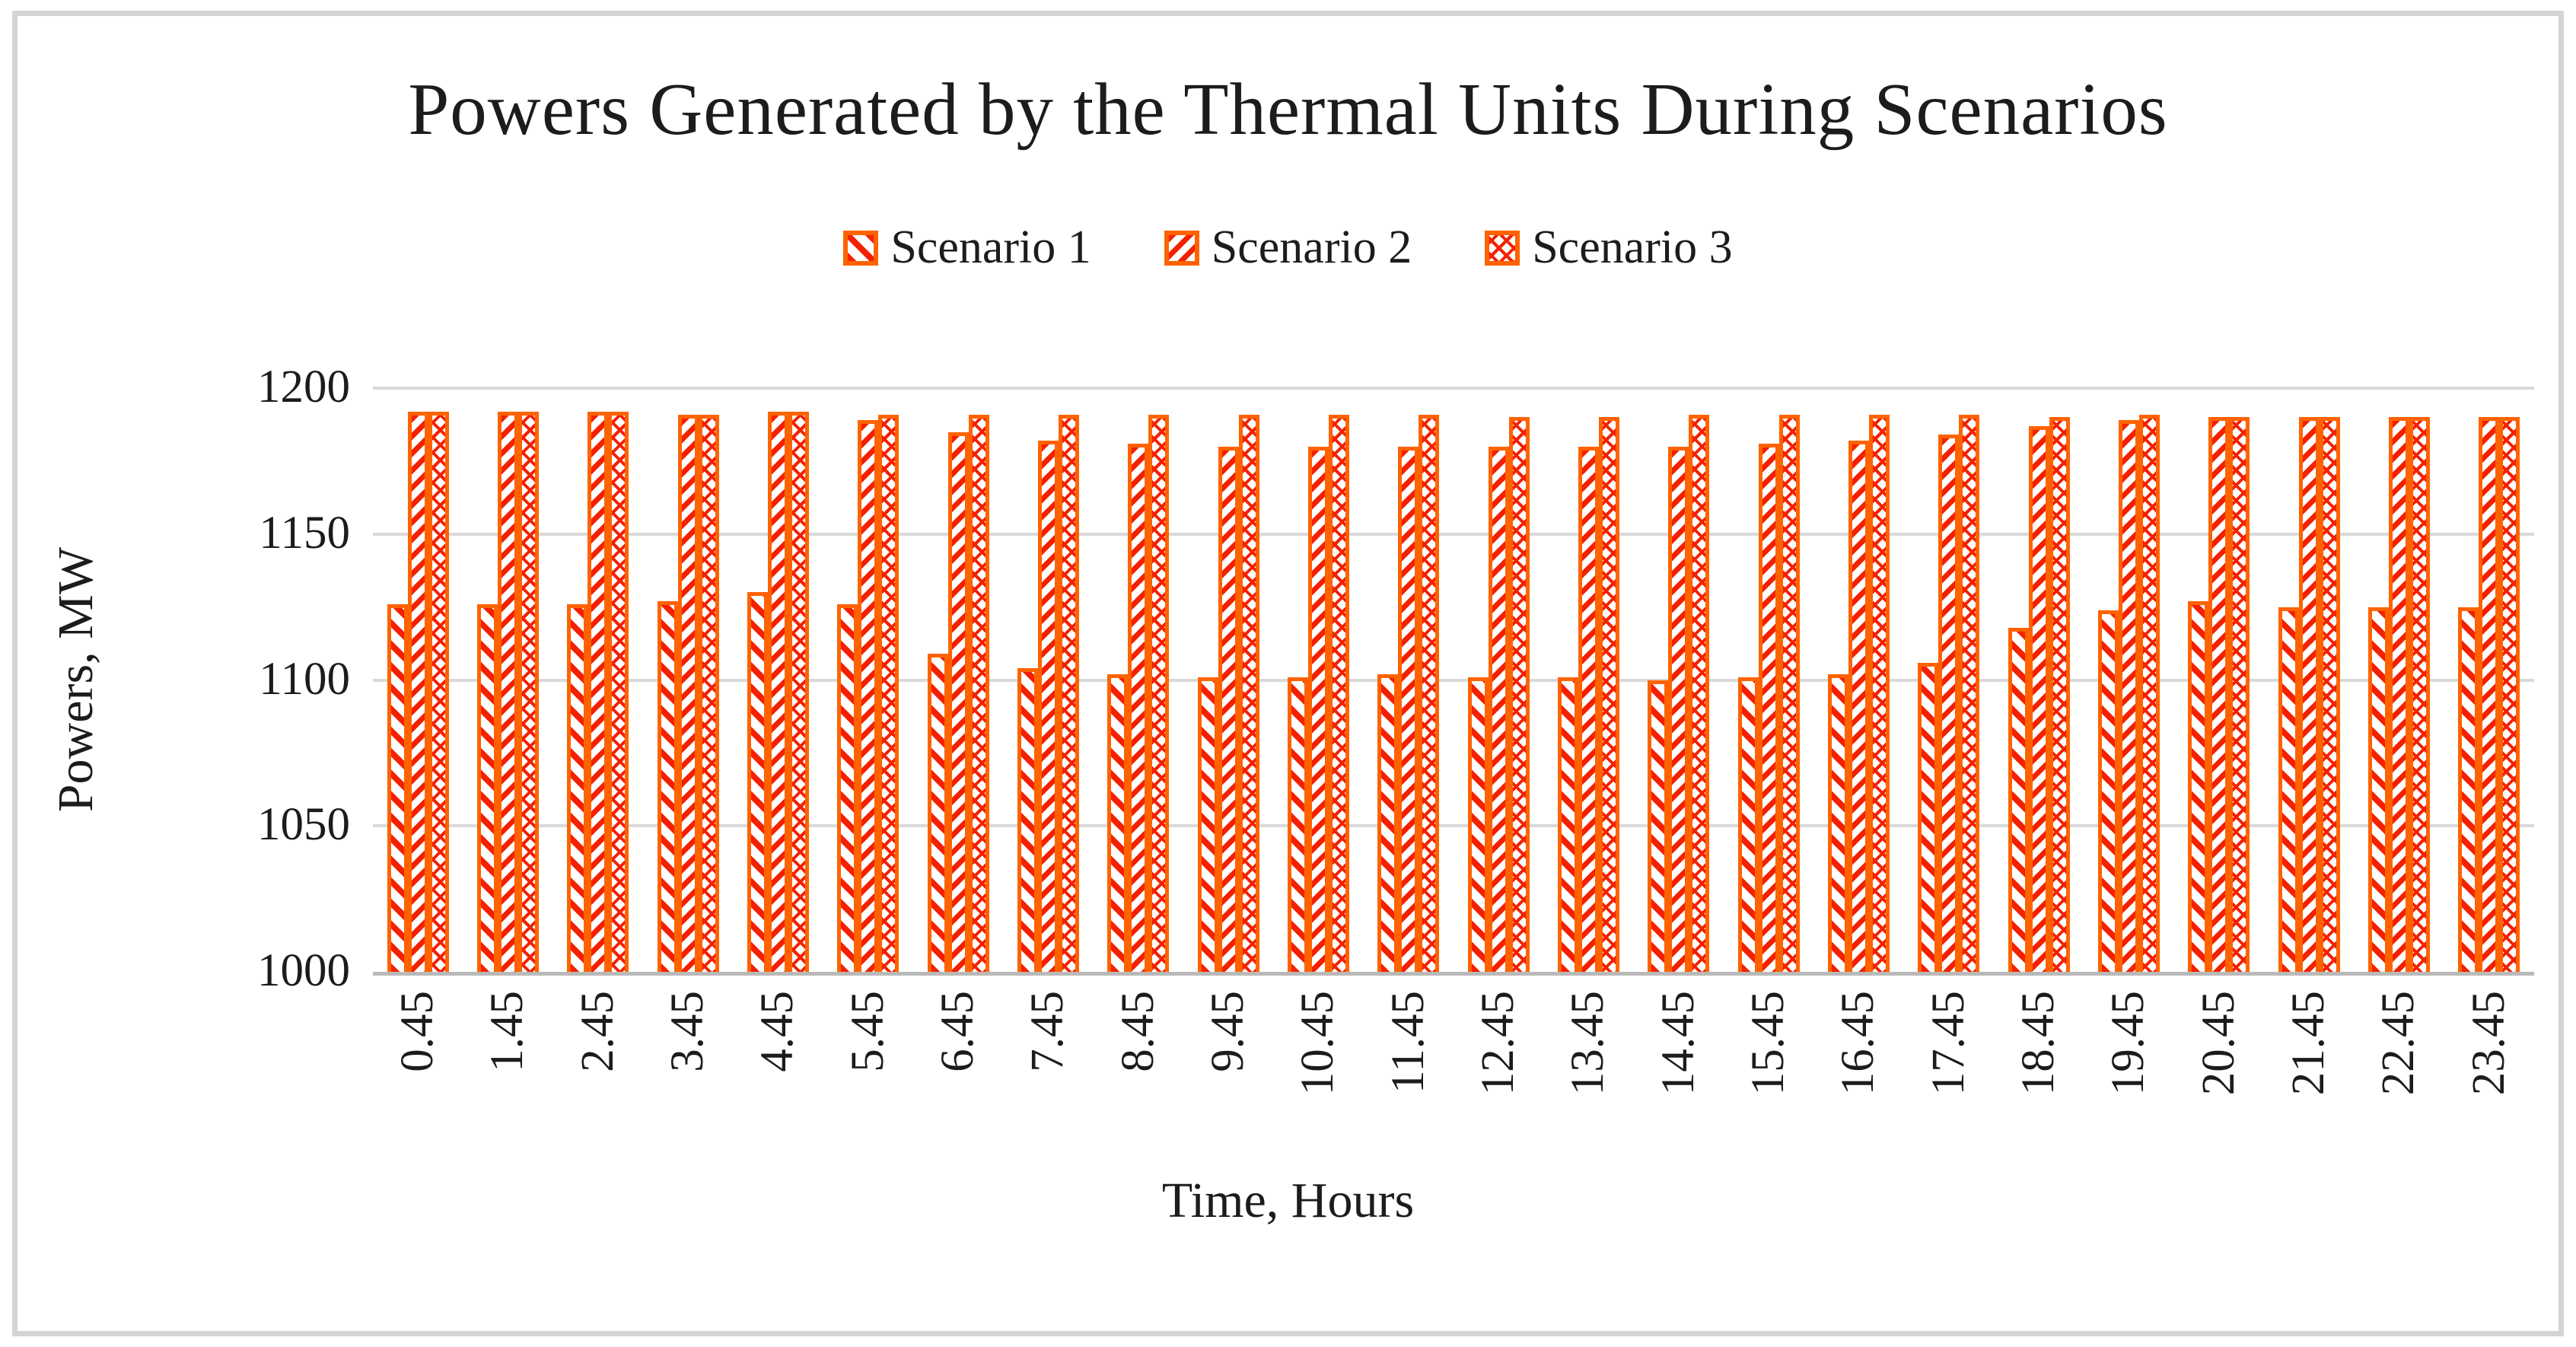 The height and width of the screenshot is (1347, 2576). I want to click on bar-group-20.45, so click(2219, 680).